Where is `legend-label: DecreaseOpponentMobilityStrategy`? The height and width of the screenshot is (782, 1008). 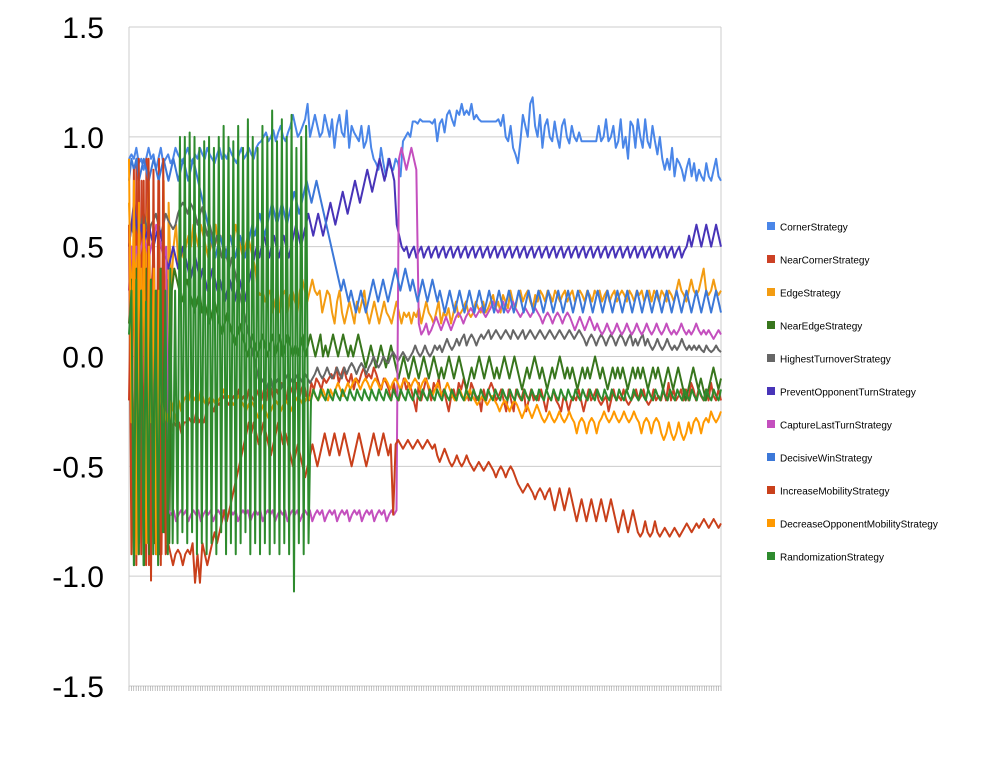
legend-label: DecreaseOpponentMobilityStrategy is located at coordinates (859, 525).